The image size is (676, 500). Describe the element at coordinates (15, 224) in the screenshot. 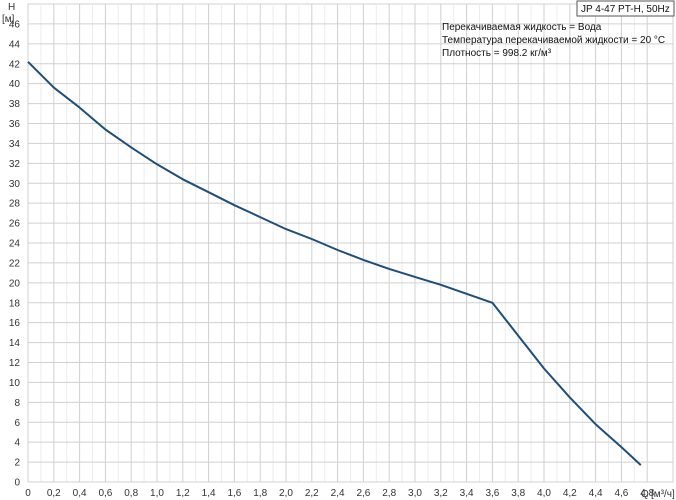

I see `y-tick-label: 26` at that location.